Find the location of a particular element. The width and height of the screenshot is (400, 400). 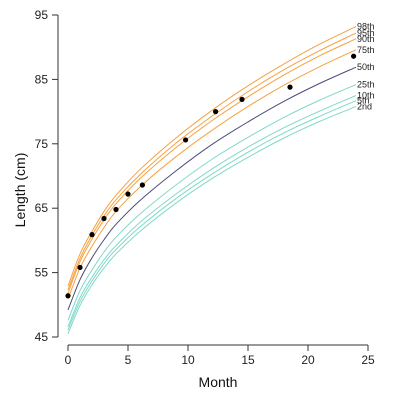

x-tick-label: 20 is located at coordinates (308, 360).